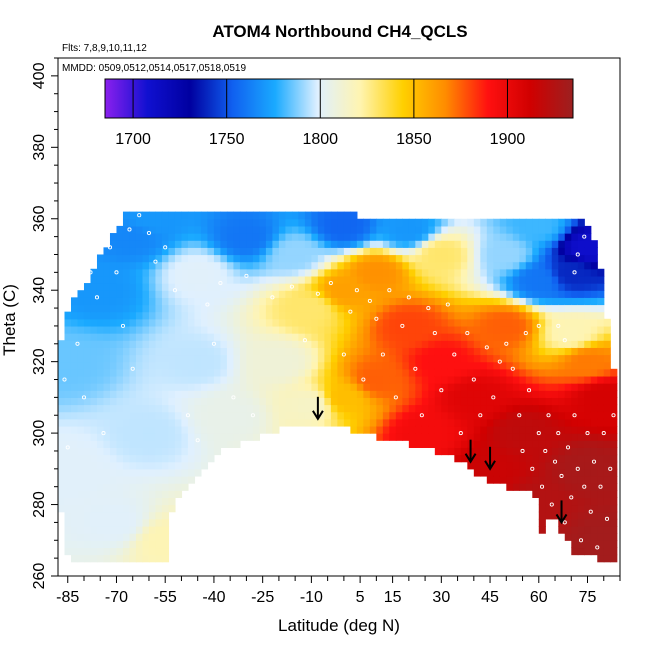 This screenshot has width=650, height=650. What do you see at coordinates (39, 433) in the screenshot?
I see `y-tick-label: 300` at bounding box center [39, 433].